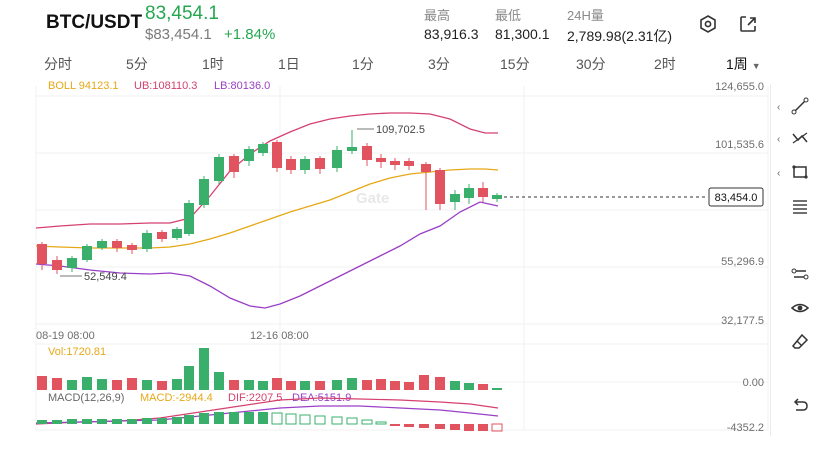 The image size is (828, 466). I want to click on fib-lines-icon, so click(800, 206).